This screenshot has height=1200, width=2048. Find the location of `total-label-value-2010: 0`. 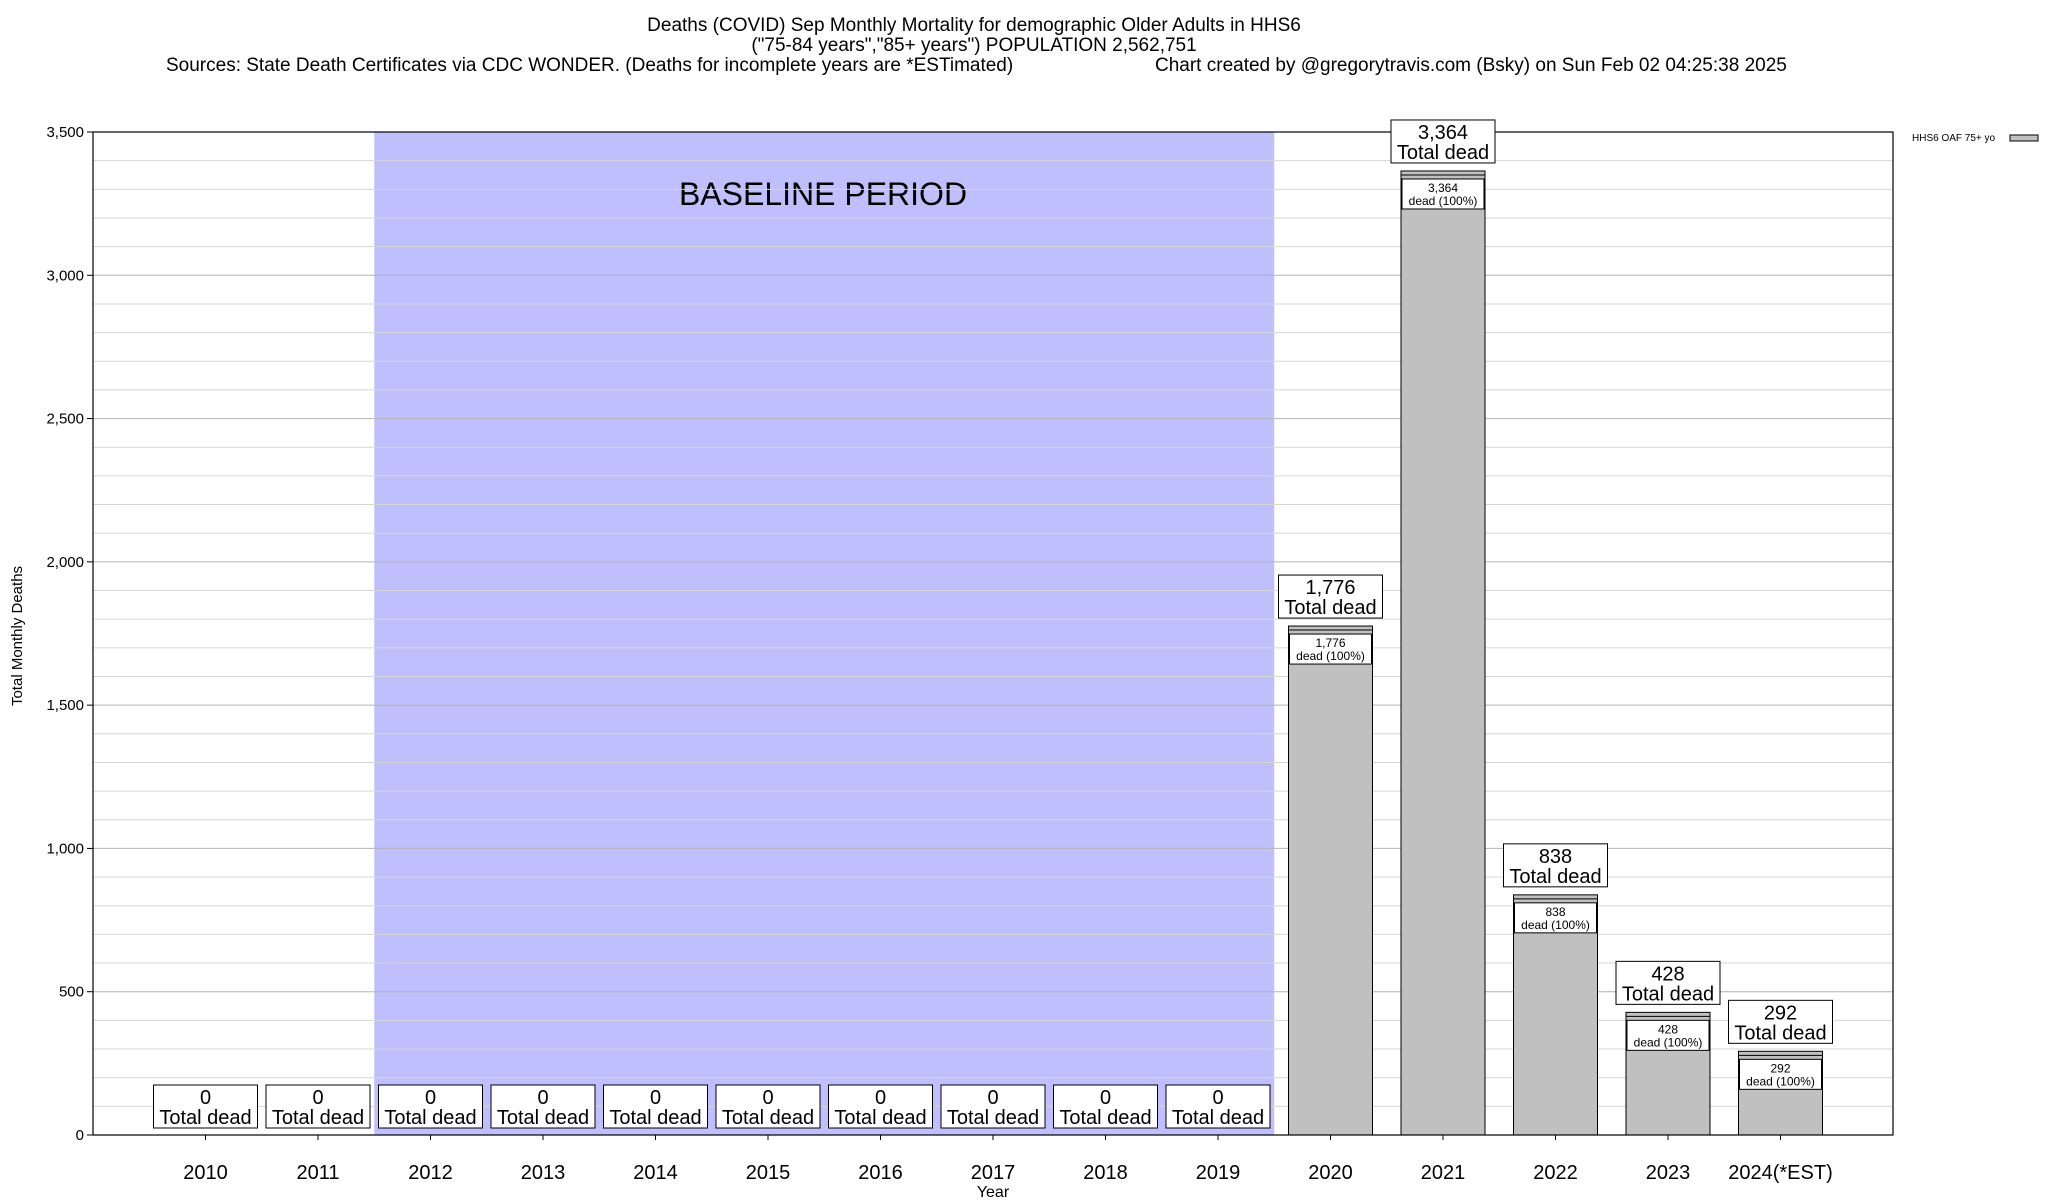

total-label-value-2010: 0 is located at coordinates (205, 1098).